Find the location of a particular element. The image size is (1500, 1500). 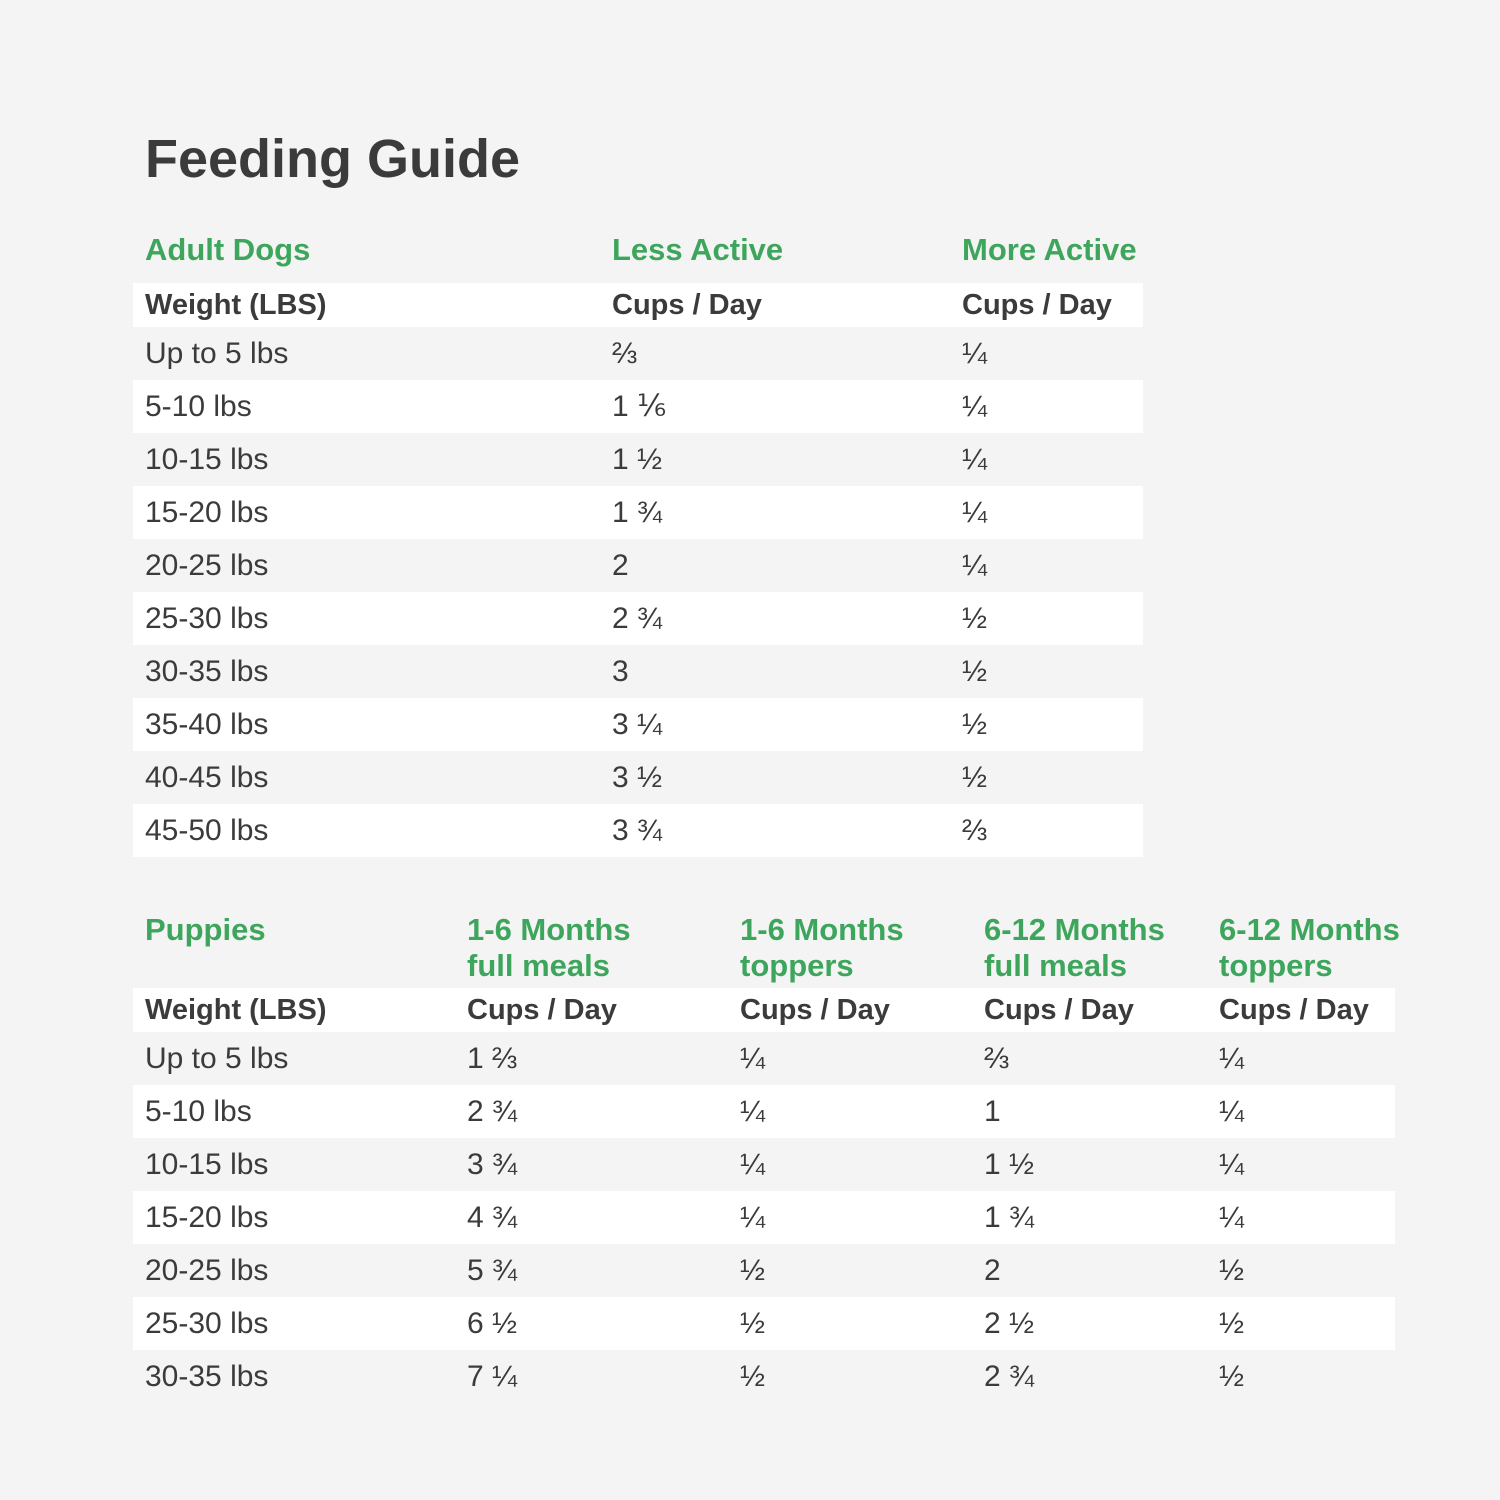

adult-cups-header-more-active: Cups / Day is located at coordinates (1037, 304).